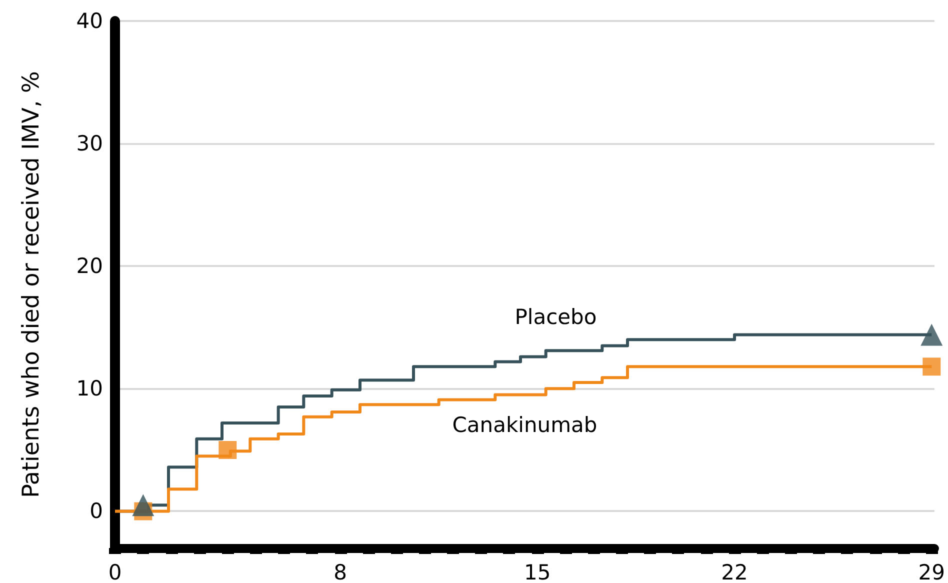 Image resolution: width=948 pixels, height=583 pixels. I want to click on y-tick-label: 20, so click(89, 266).